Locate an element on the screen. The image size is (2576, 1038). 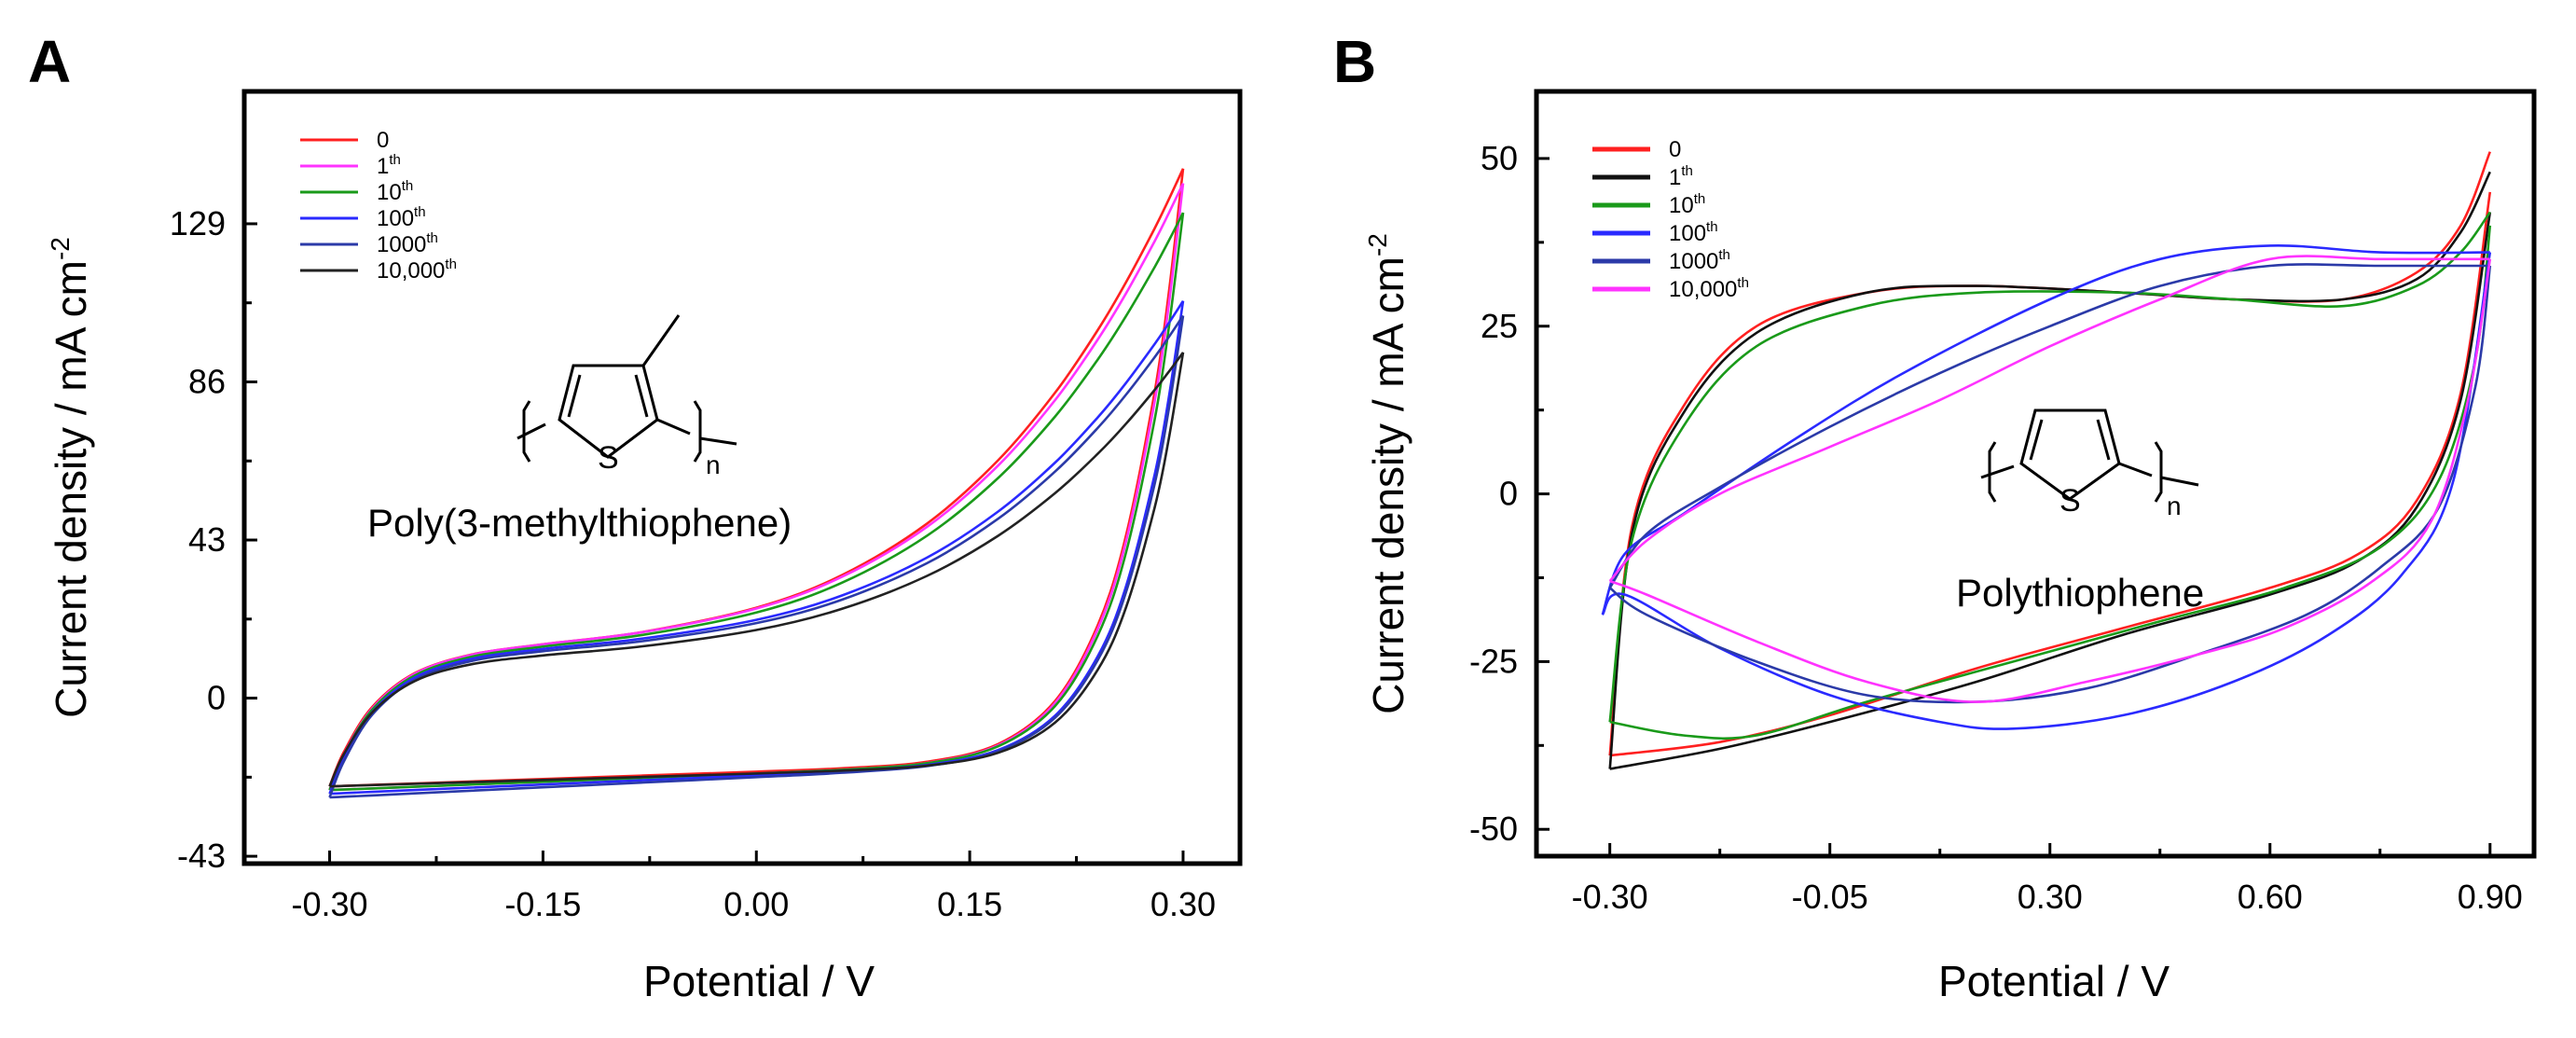
panel-b-y-tick-label: -50 is located at coordinates (1493, 829).